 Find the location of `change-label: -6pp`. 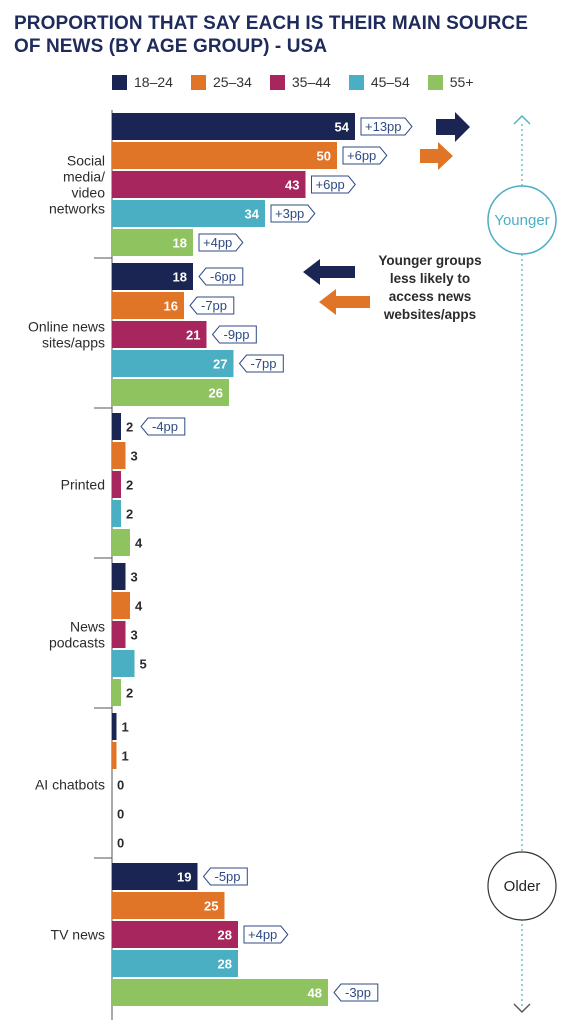

change-label: -6pp is located at coordinates (223, 276).